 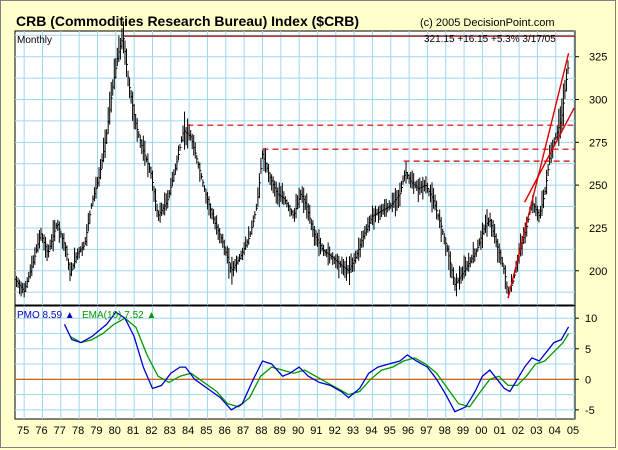 What do you see at coordinates (588, 350) in the screenshot?
I see `pmo-y-tick-label: 5` at bounding box center [588, 350].